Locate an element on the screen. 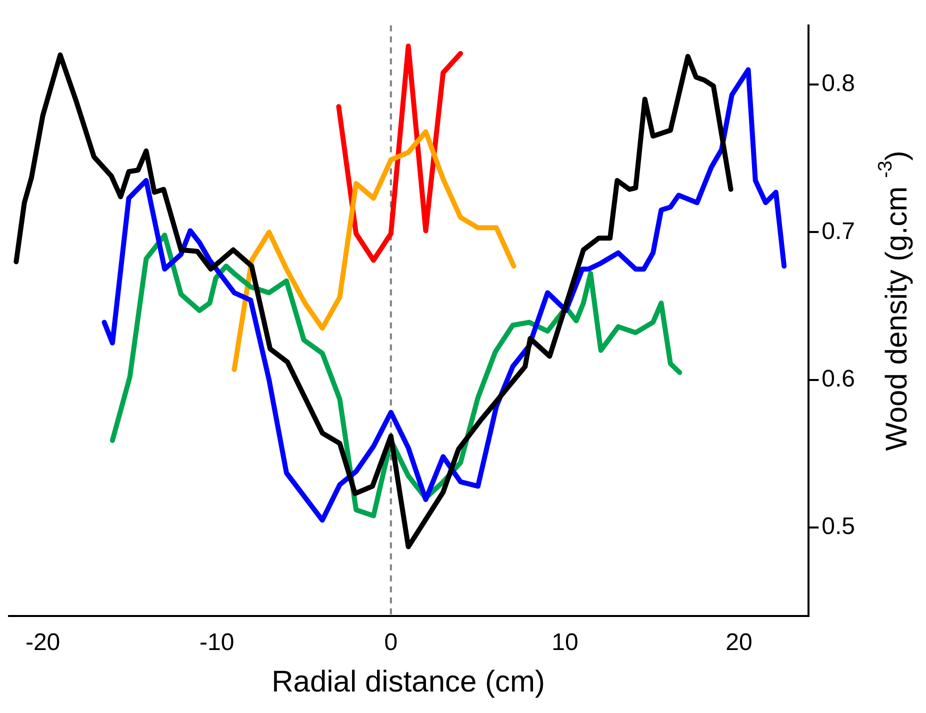  x-tick-label: -20 is located at coordinates (42, 642).